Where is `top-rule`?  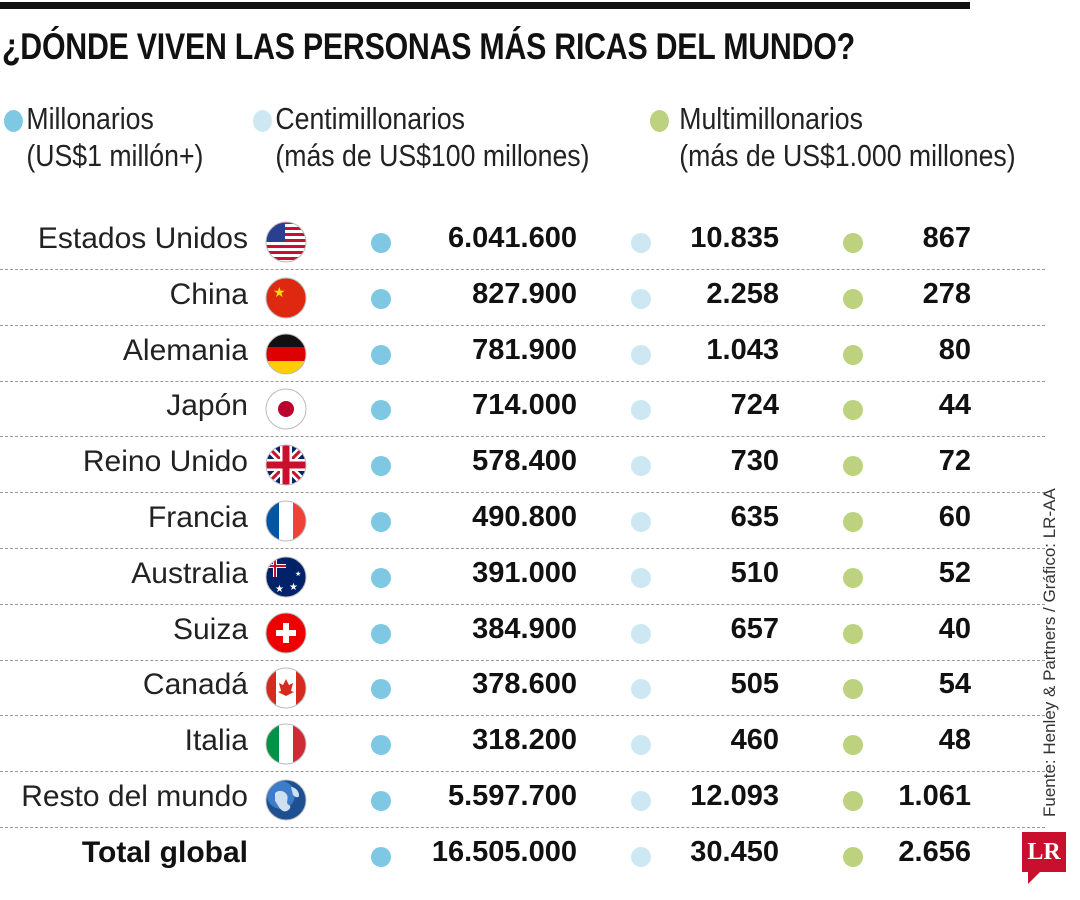 top-rule is located at coordinates (485, 5).